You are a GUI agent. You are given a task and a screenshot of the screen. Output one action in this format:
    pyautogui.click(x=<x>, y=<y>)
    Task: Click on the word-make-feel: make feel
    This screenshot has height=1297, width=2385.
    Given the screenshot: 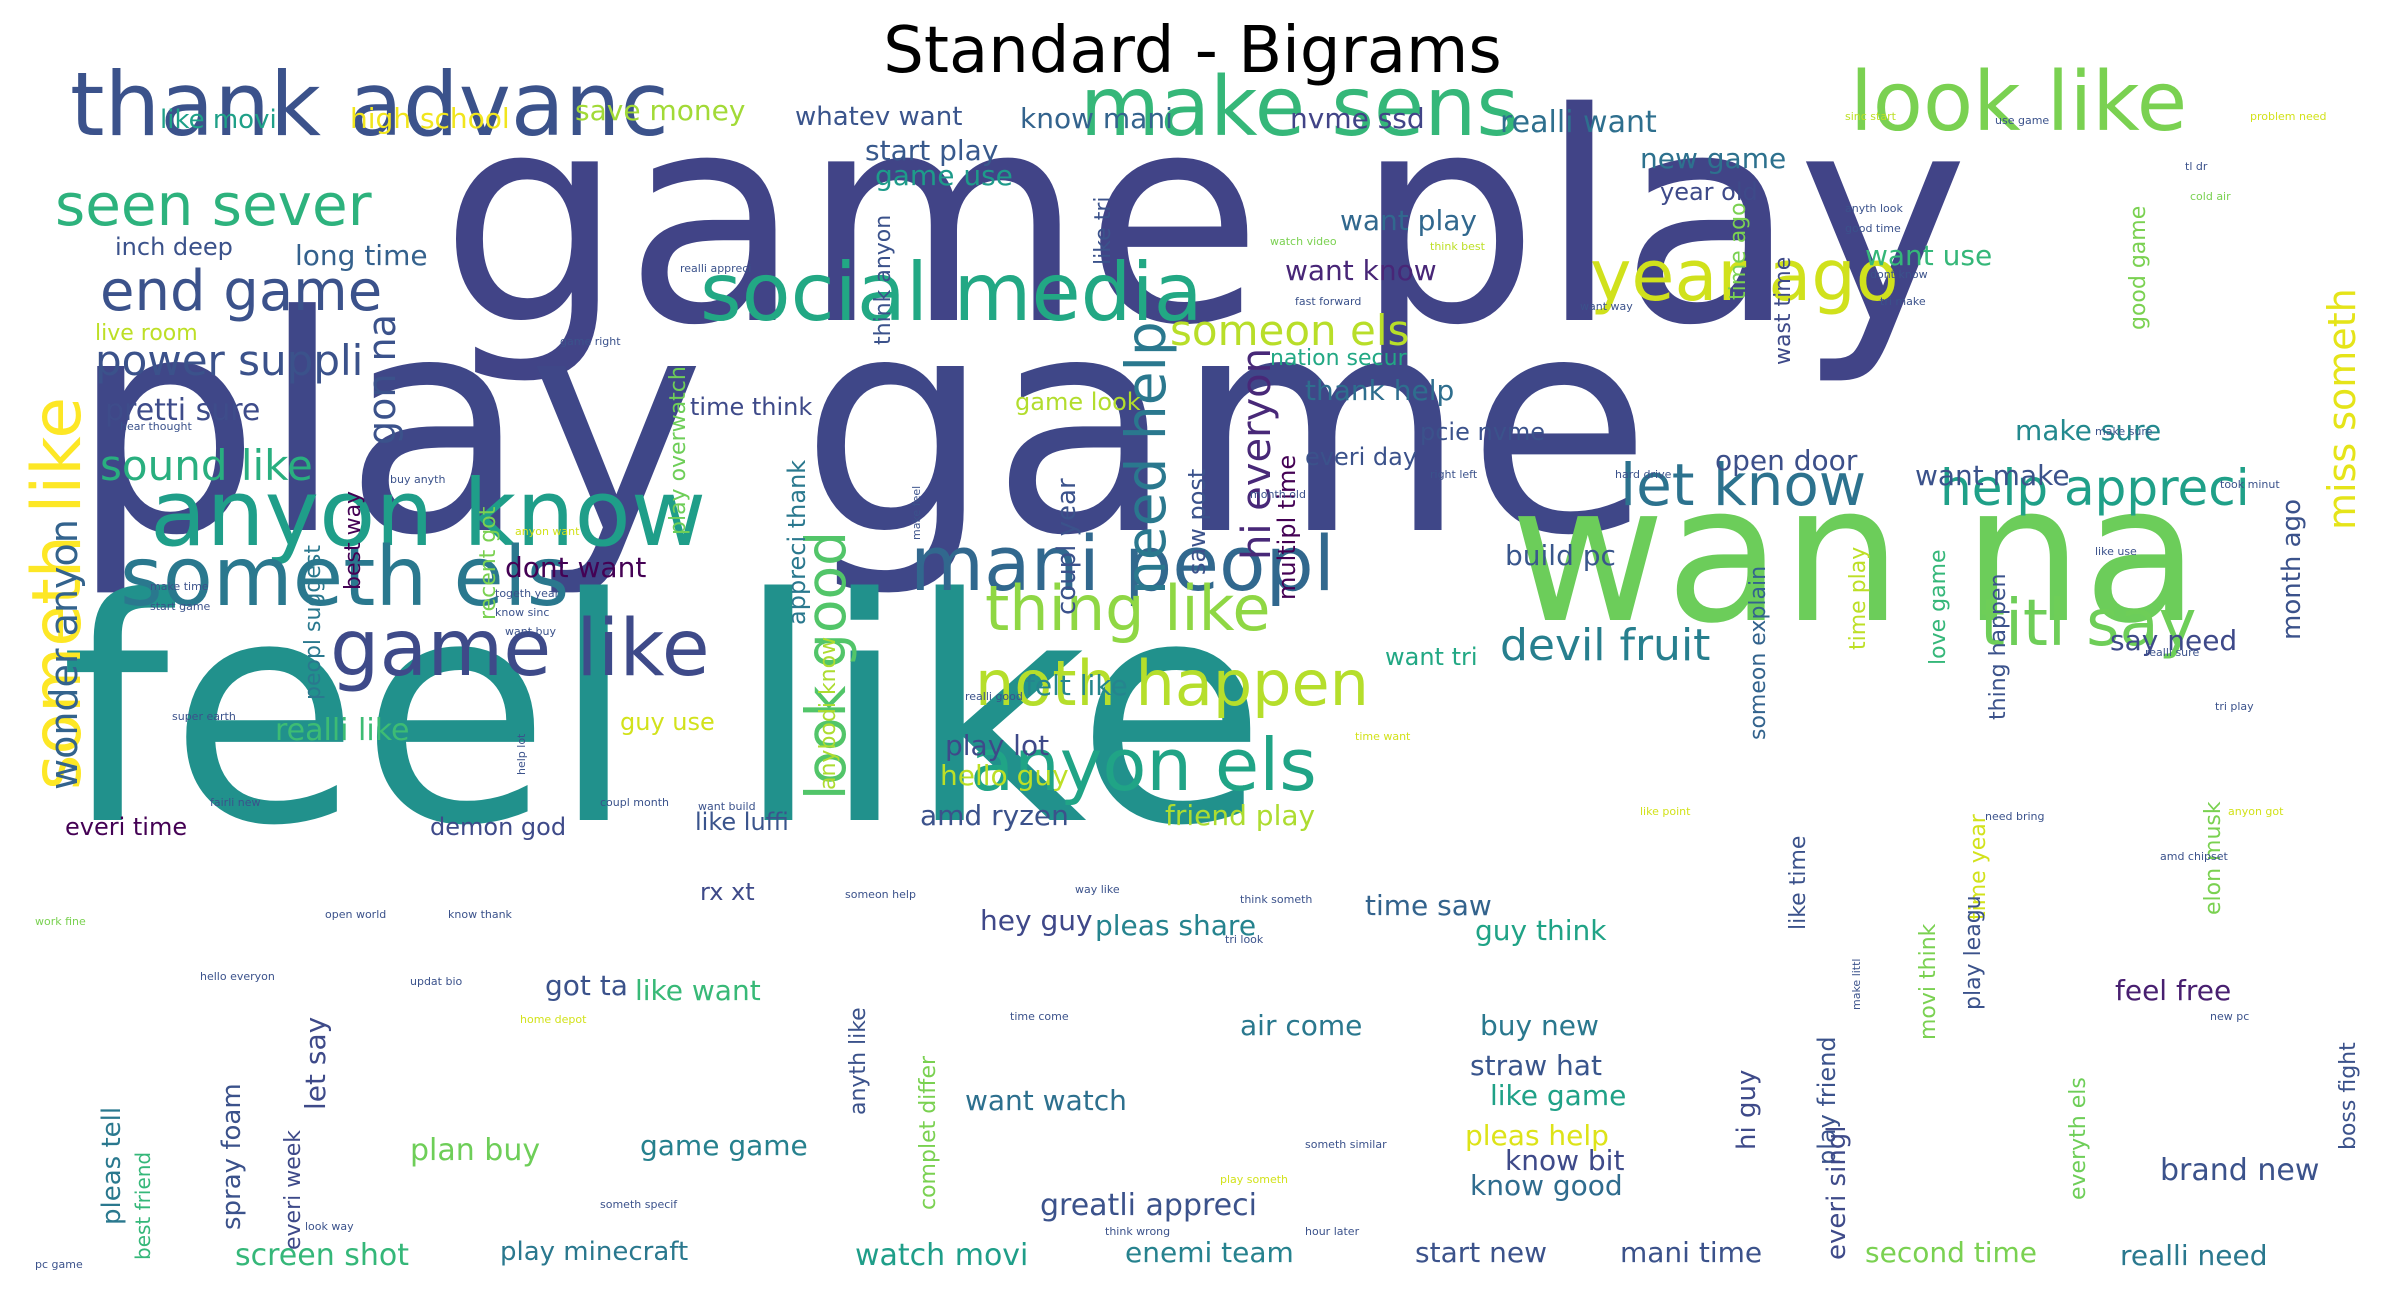 What is the action you would take?
    pyautogui.click(x=916, y=513)
    